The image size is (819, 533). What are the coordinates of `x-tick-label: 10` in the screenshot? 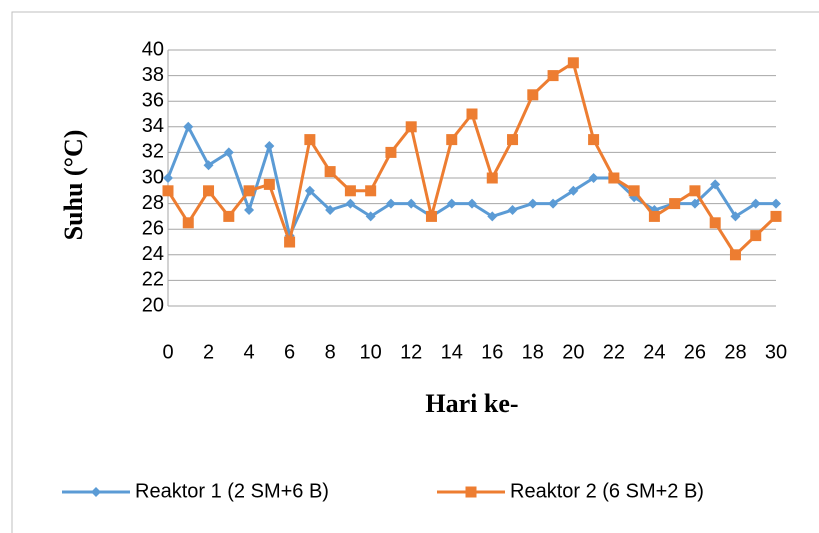 It's located at (371, 352).